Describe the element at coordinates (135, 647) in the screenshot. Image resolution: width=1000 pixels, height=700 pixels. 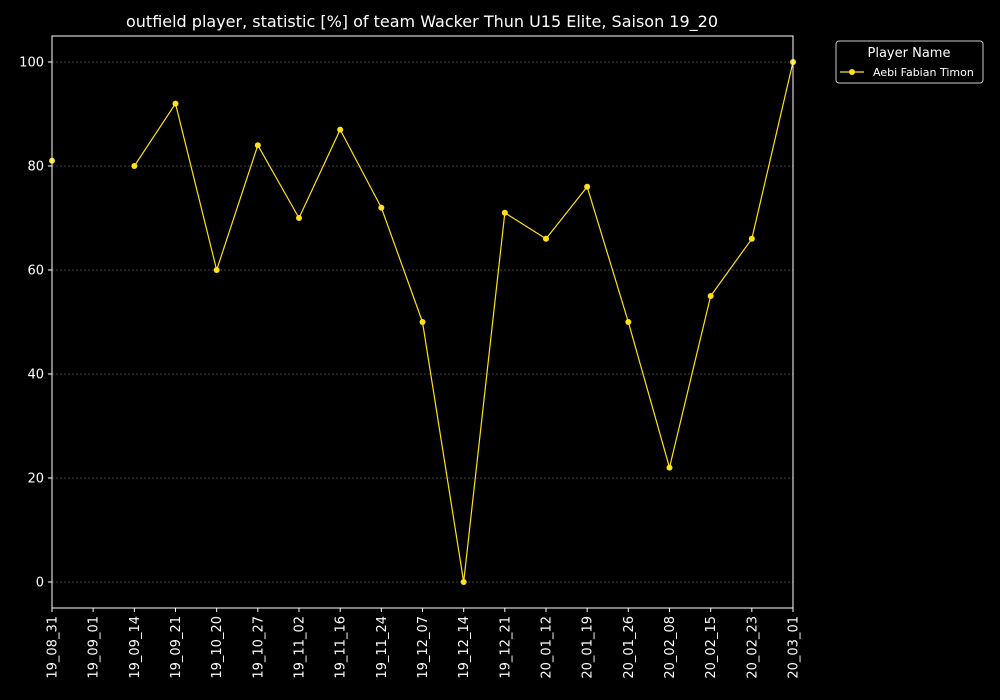
I see `x-tick-label: 19_09_14` at that location.